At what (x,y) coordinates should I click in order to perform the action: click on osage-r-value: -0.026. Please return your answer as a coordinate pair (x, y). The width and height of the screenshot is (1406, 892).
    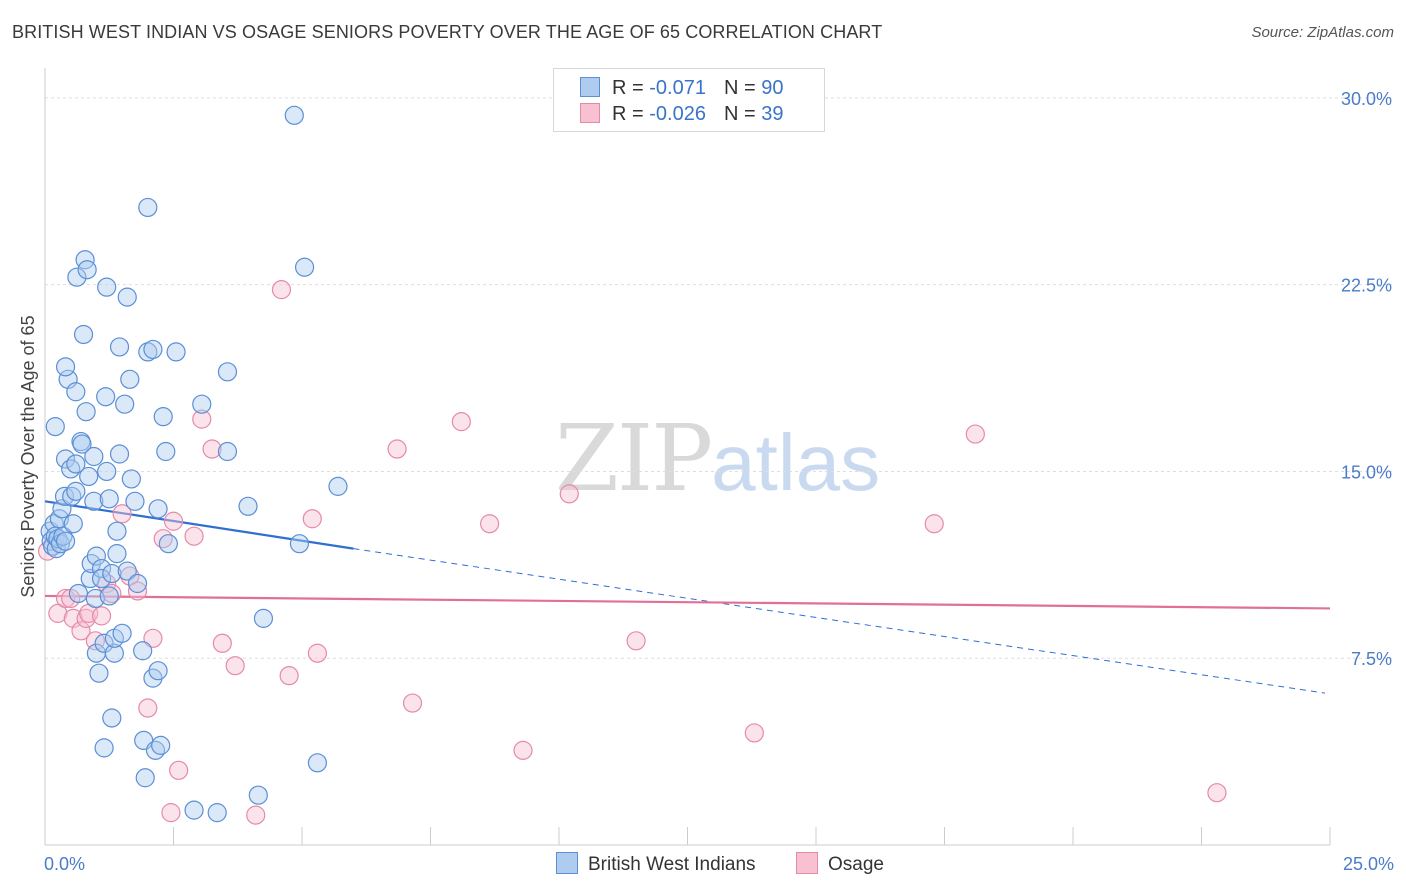
    Looking at the image, I should click on (677, 114).